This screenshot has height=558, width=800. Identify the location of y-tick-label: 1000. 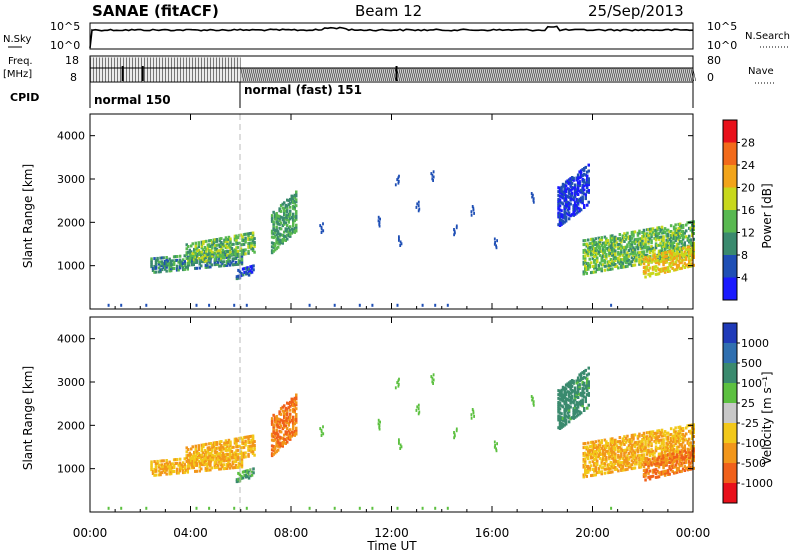
(71, 469).